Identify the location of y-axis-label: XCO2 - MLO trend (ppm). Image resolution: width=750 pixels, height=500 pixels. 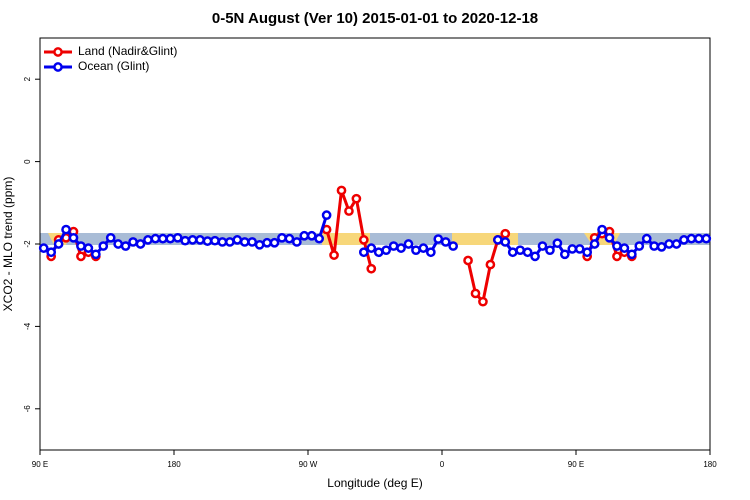
(8, 244).